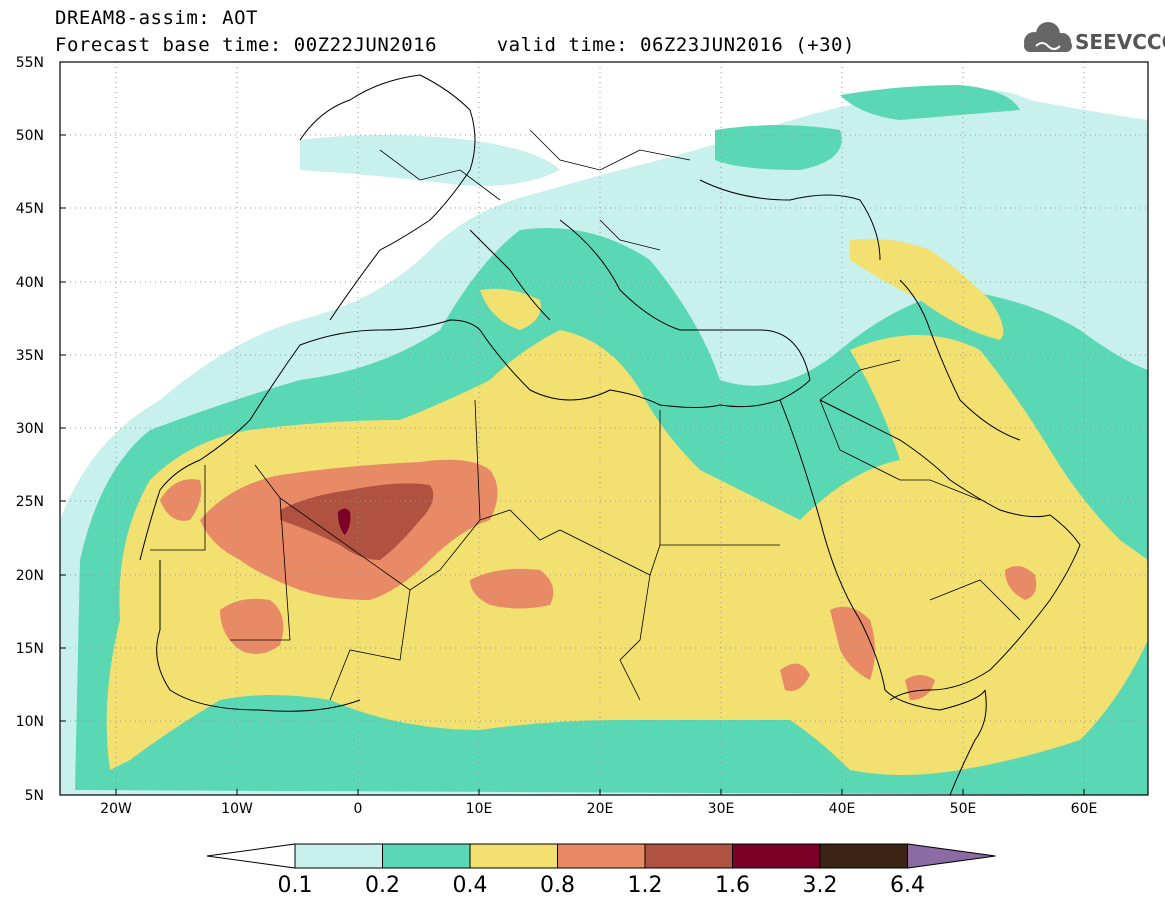  Describe the element at coordinates (251, 856) in the screenshot. I see `colorbar-underflow-arrow` at that location.